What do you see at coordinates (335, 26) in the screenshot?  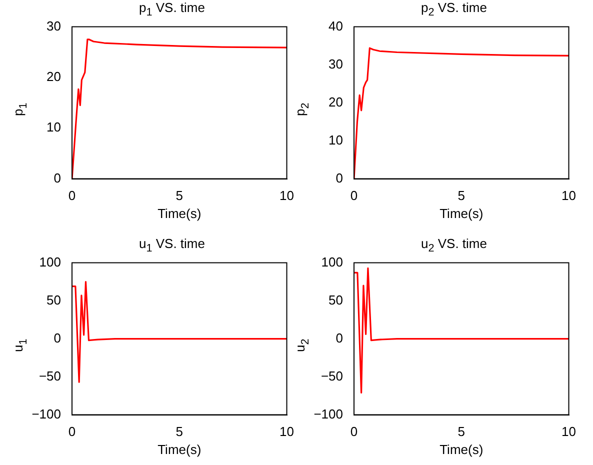 I see `y-tick-label: 40` at bounding box center [335, 26].